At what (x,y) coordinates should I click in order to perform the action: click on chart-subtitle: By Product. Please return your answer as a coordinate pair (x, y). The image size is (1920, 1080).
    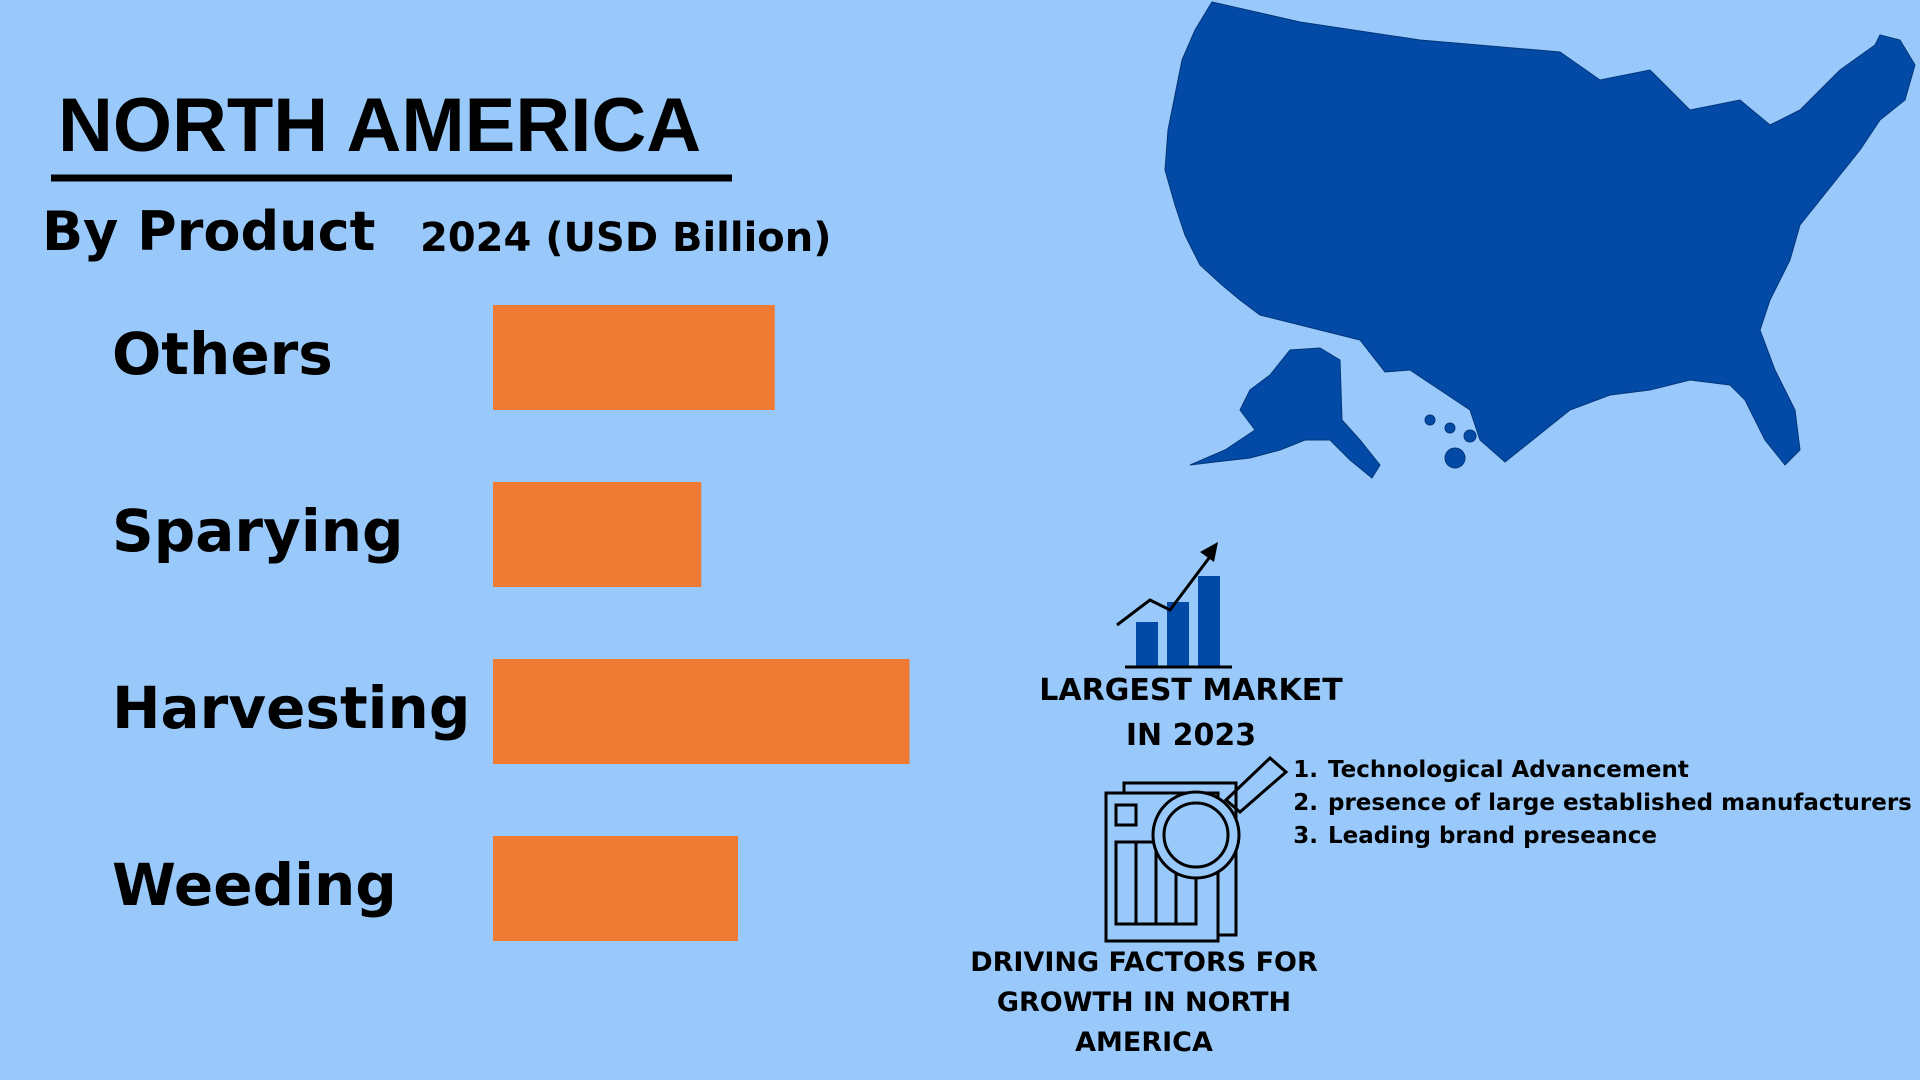
    Looking at the image, I should click on (209, 231).